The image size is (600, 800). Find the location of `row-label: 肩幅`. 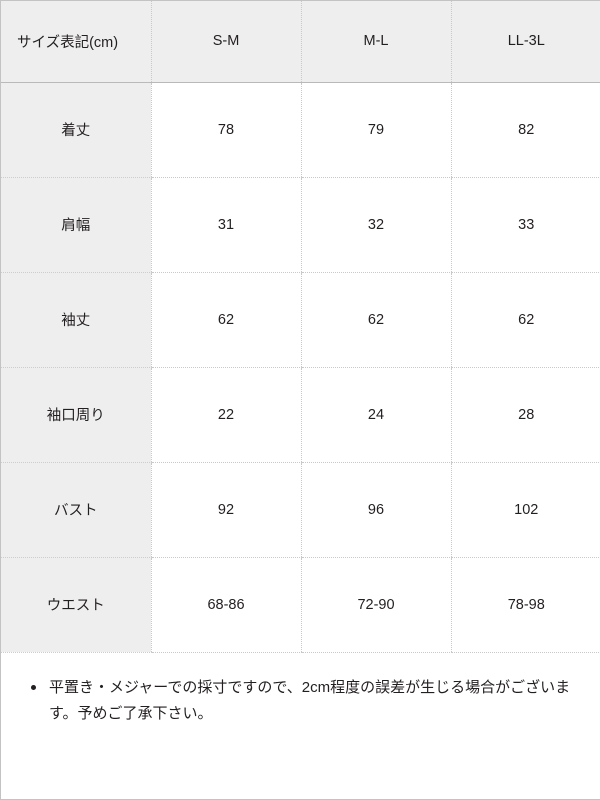

row-label: 肩幅 is located at coordinates (76, 225).